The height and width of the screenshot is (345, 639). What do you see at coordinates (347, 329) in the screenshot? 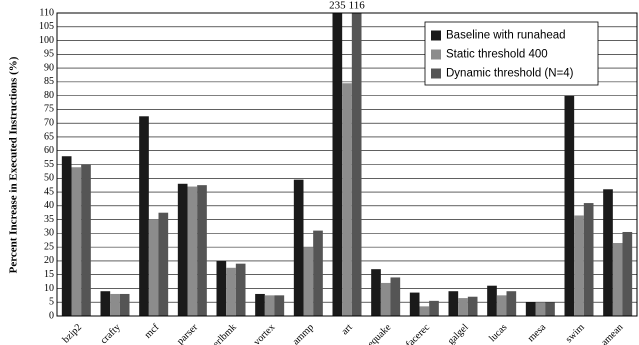
I see `x-tick-label: art` at bounding box center [347, 329].